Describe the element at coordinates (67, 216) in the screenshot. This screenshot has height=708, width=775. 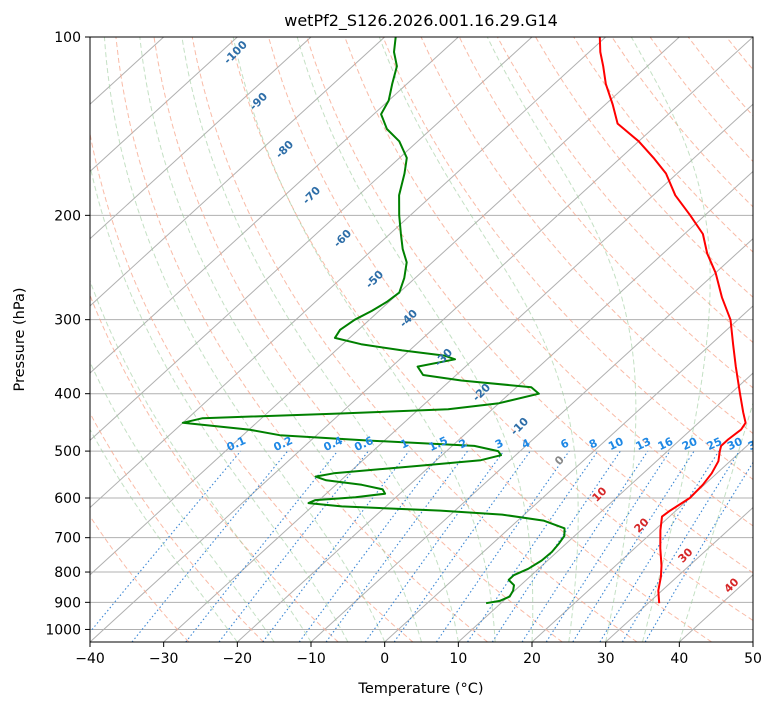
I see `y-tick-label: 200` at that location.